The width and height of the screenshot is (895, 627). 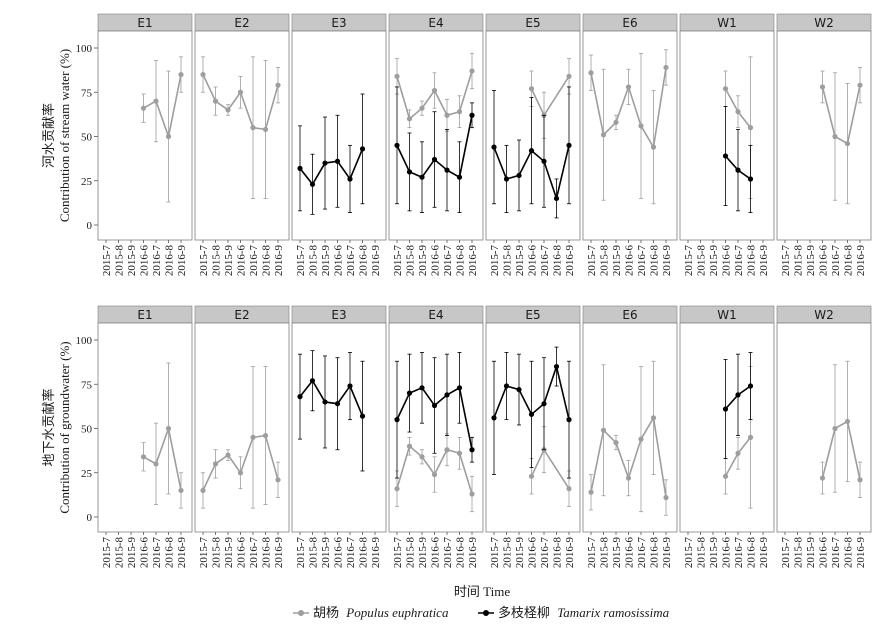 I want to click on series-populus-w2, so click(x=841, y=429).